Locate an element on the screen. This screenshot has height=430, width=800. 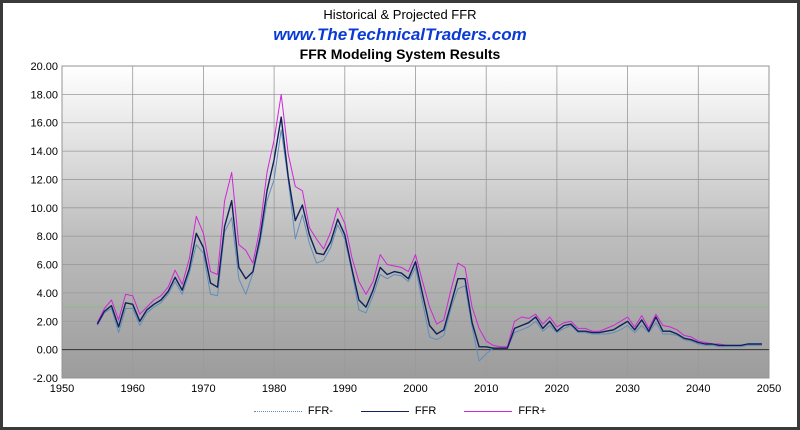
chart-subtitle: FFR Modeling System Results is located at coordinates (400, 54).